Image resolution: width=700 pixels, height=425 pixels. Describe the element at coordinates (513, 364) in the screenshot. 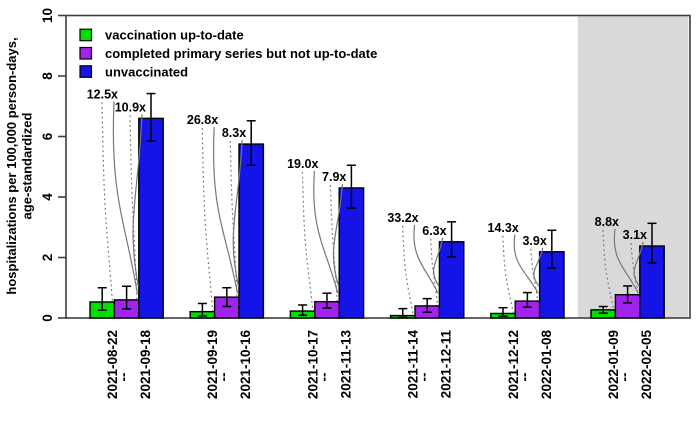

I see `x-label-period-start: 2021-12-12` at that location.